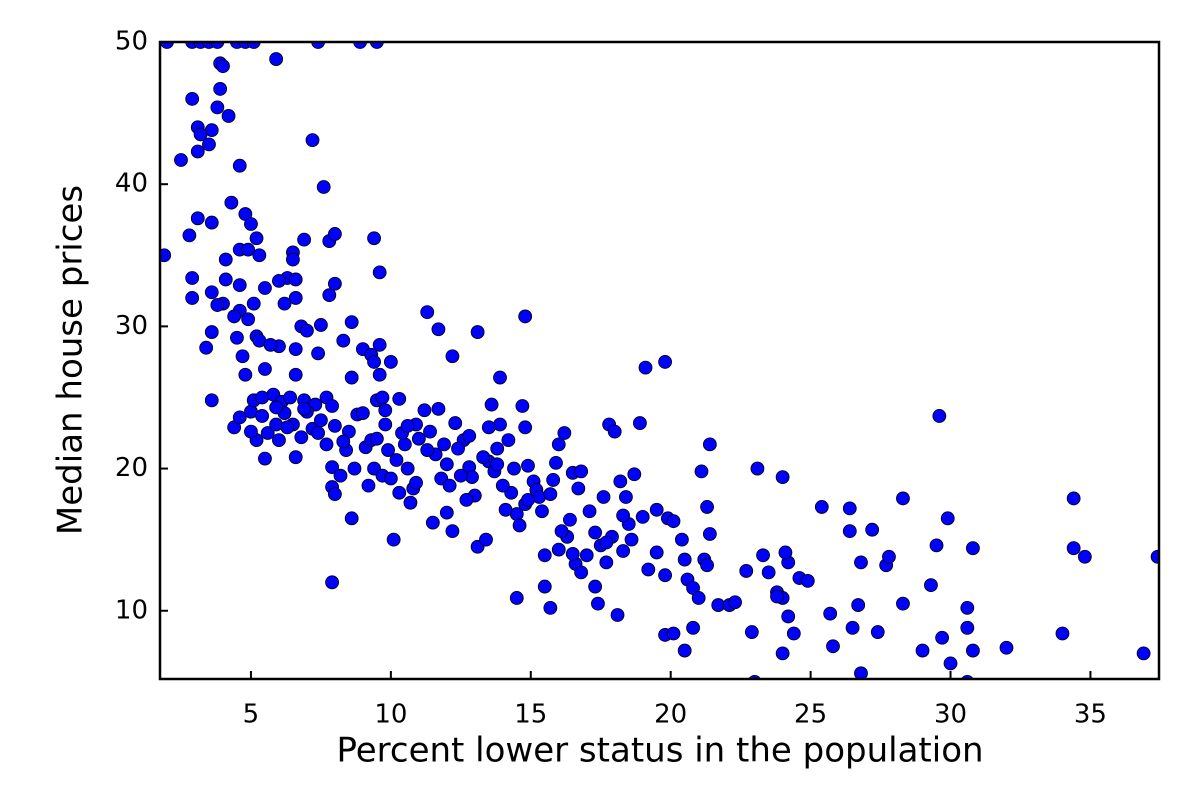  What do you see at coordinates (131, 468) in the screenshot?
I see `y-tick-label: 20` at bounding box center [131, 468].